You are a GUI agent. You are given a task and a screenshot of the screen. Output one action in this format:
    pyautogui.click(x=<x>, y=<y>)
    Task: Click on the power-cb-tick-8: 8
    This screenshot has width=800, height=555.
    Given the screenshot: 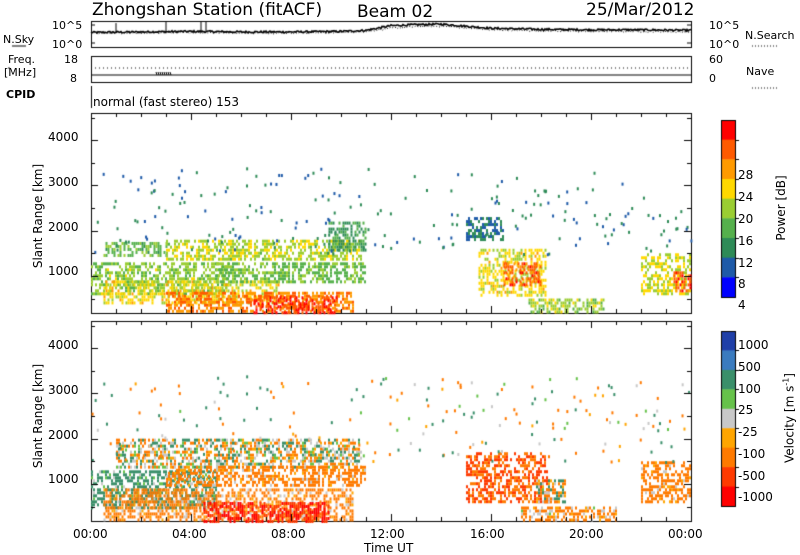 What is the action you would take?
    pyautogui.click(x=742, y=284)
    